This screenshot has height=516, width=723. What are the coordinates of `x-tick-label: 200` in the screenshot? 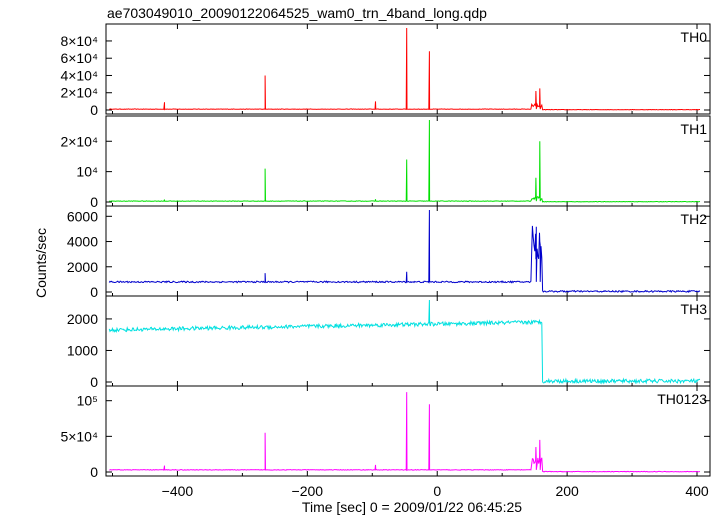 It's located at (567, 491).